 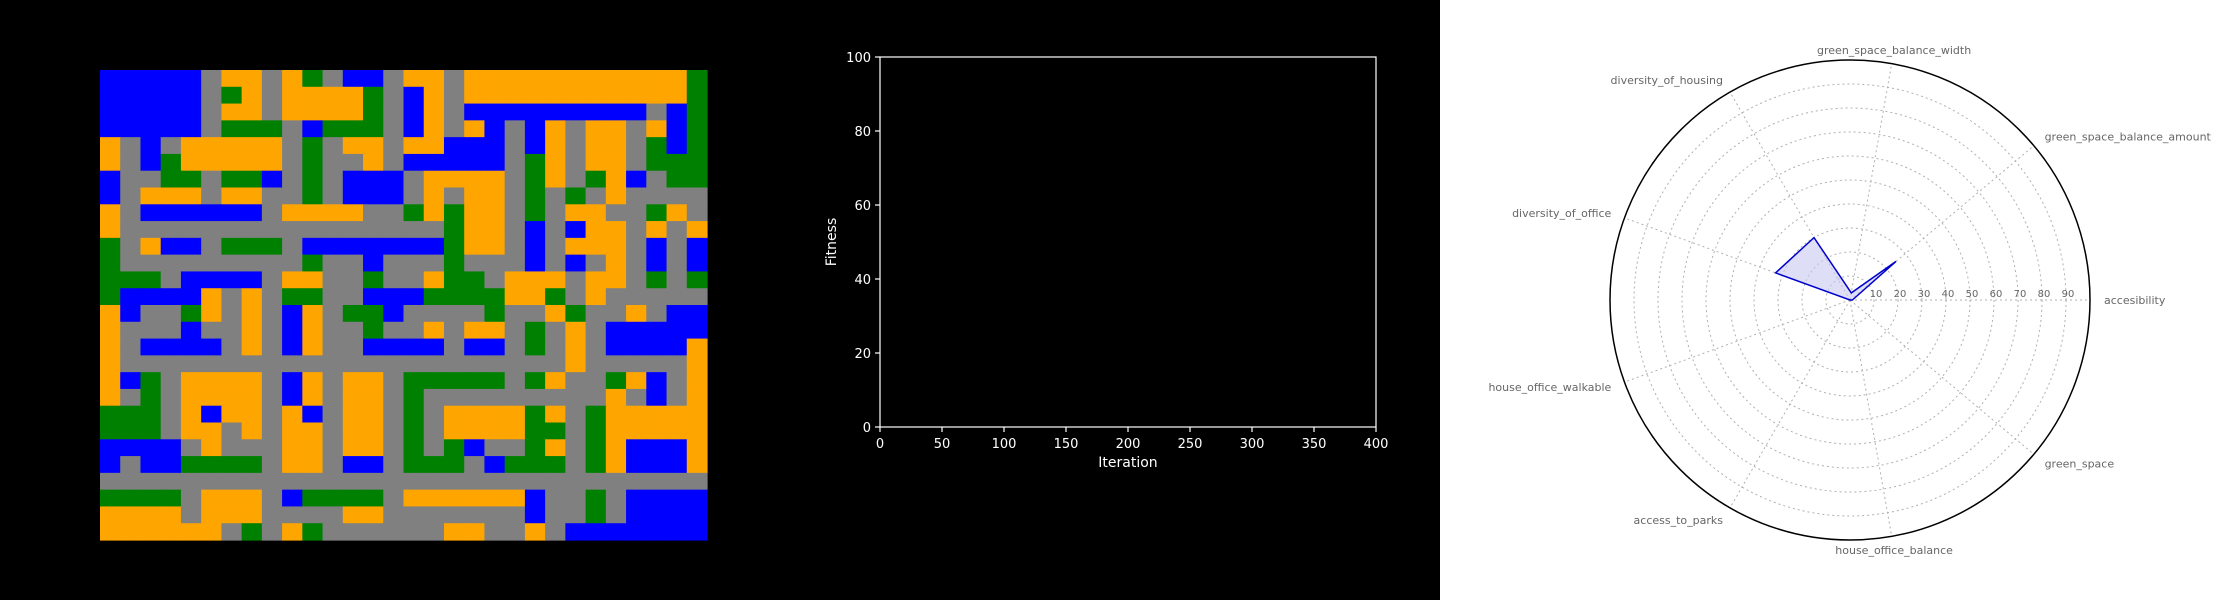 I want to click on x-tick-label: 400, so click(x=1376, y=444).